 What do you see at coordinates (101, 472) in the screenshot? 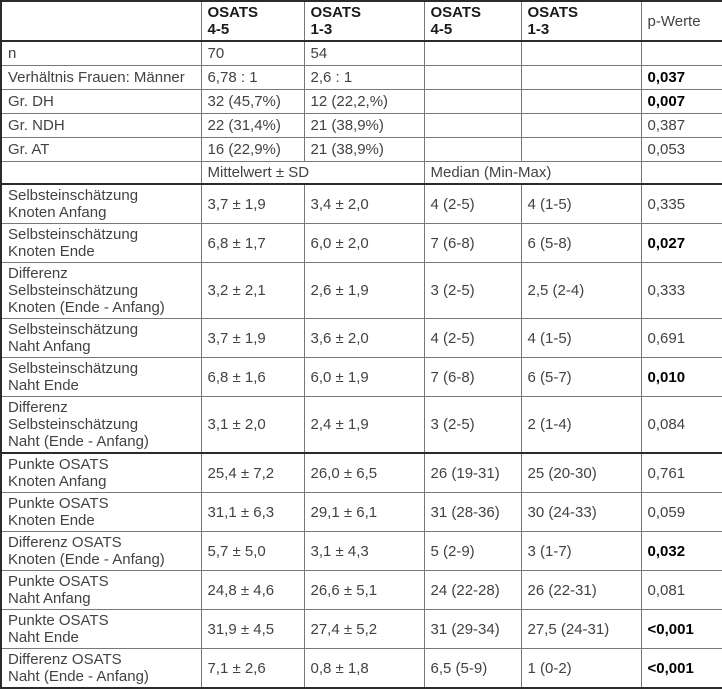
I see `row-label: Punkte OSATS Knoten Anfang` at bounding box center [101, 472].